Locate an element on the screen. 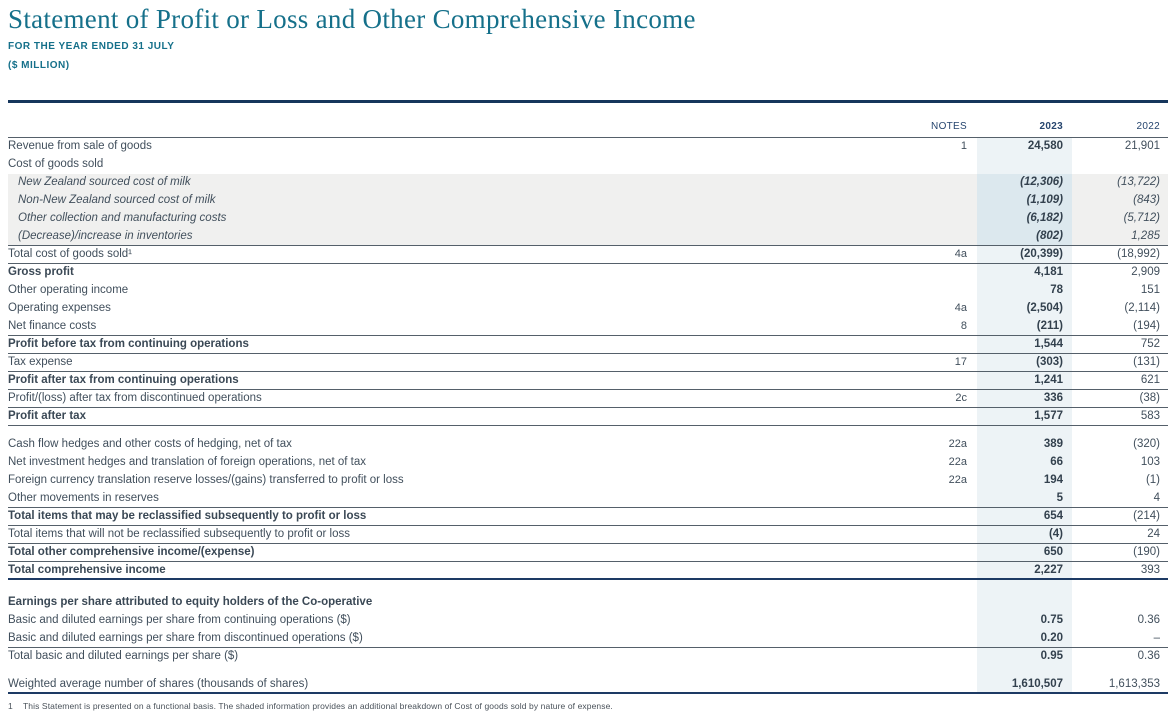 The height and width of the screenshot is (717, 1176). row-value-2023: 0.75 is located at coordinates (1024, 621).